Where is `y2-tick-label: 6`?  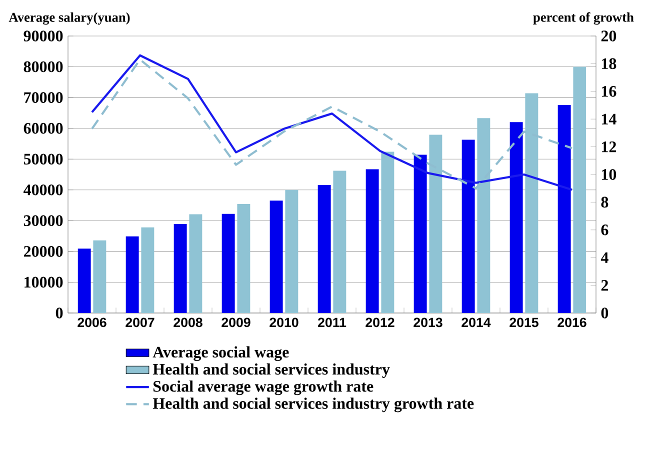 y2-tick-label: 6 is located at coordinates (604, 230).